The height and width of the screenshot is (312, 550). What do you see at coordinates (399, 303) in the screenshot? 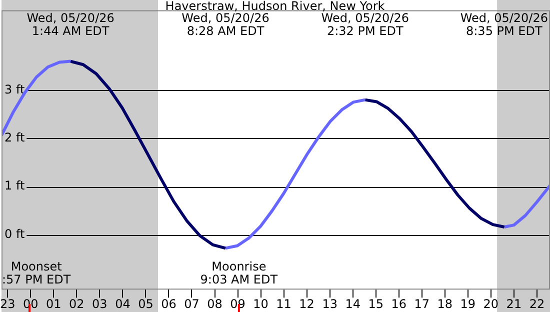
I see `x-tick-label: 16` at bounding box center [399, 303].